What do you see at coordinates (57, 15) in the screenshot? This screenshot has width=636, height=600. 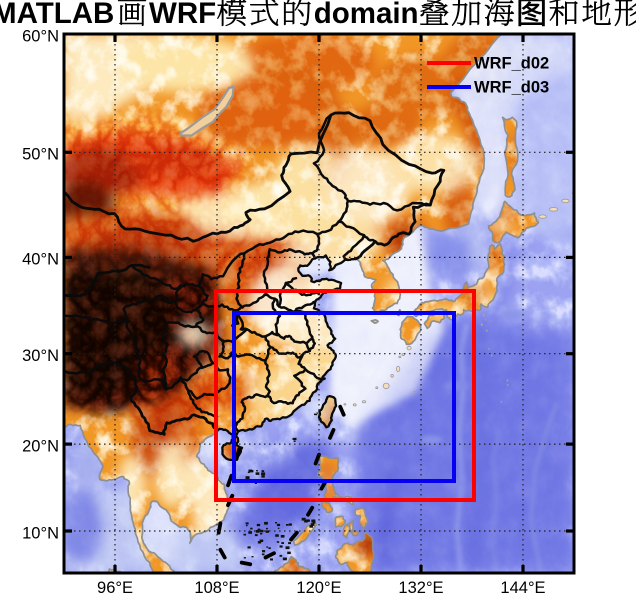 I see `svg-text: MATLAB` at bounding box center [57, 15].